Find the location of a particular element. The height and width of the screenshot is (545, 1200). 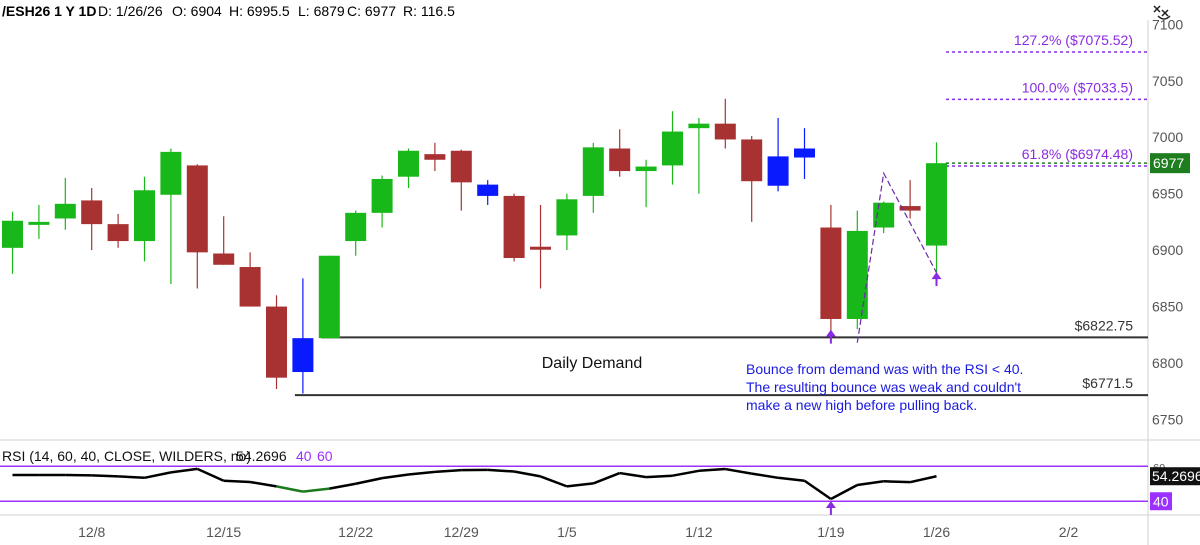

price-tick-label: 6800 is located at coordinates (1167, 363).